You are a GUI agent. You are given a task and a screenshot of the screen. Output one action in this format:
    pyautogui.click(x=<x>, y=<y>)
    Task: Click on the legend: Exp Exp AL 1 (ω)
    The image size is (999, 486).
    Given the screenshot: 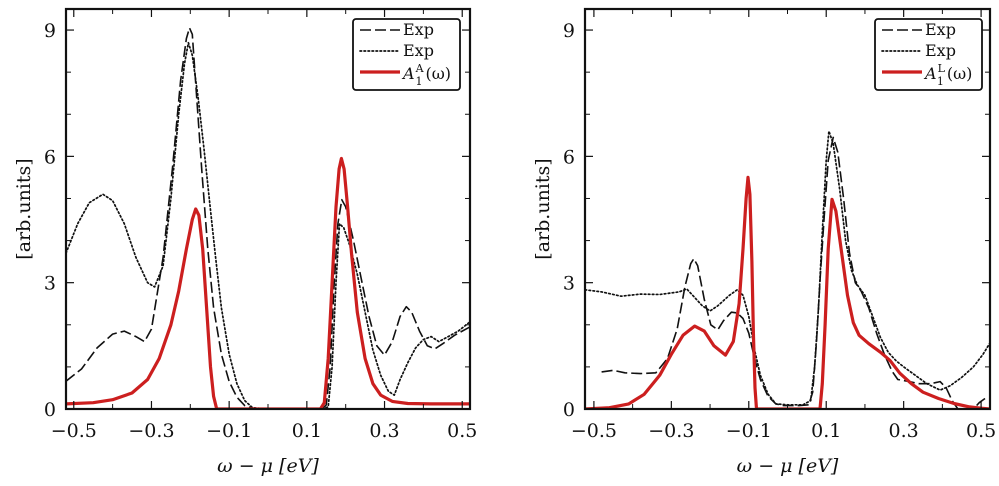 What is the action you would take?
    pyautogui.click(x=928, y=54)
    